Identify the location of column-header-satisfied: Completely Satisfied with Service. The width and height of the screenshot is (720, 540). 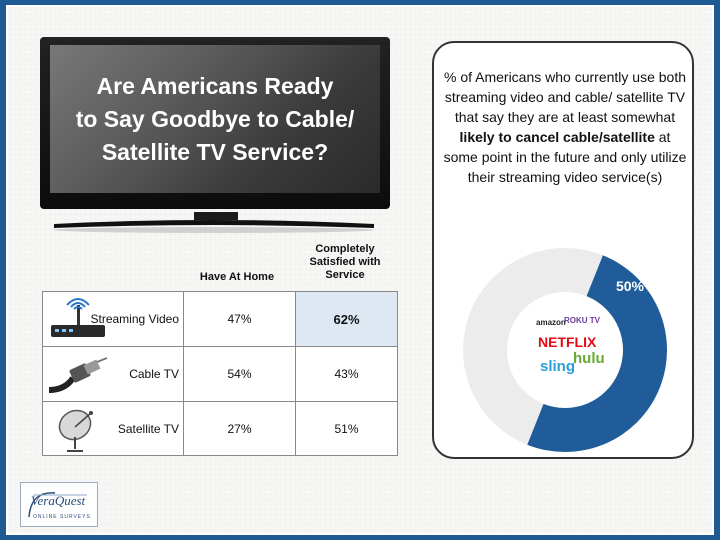
(345, 262).